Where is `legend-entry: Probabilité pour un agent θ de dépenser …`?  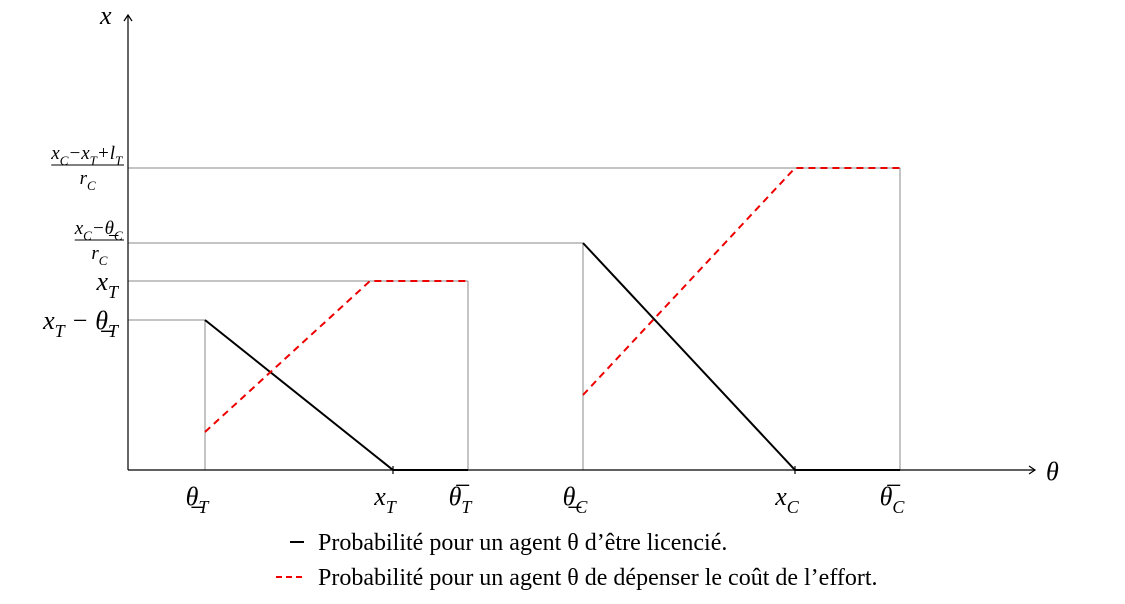
legend-entry: Probabilité pour un agent θ de dépenser … is located at coordinates (598, 578).